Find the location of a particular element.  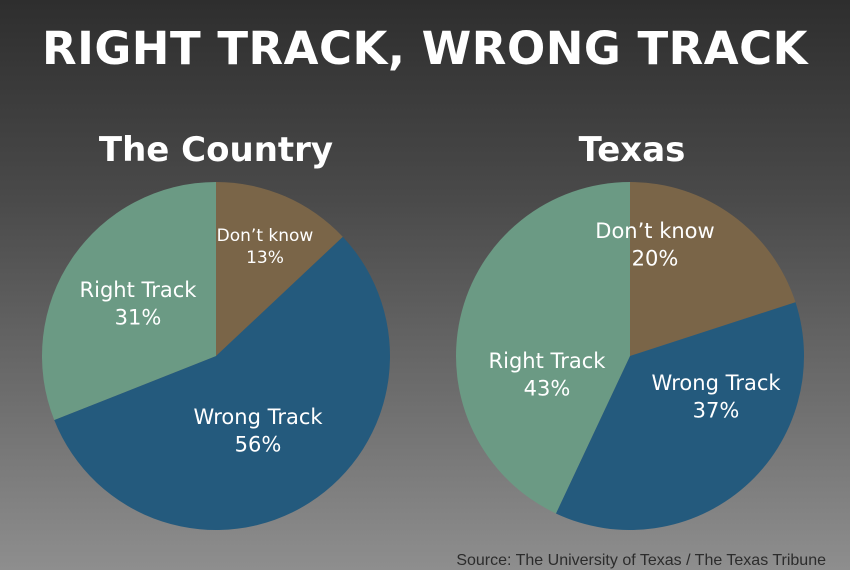

country-pie-title: The Country is located at coordinates (216, 150).